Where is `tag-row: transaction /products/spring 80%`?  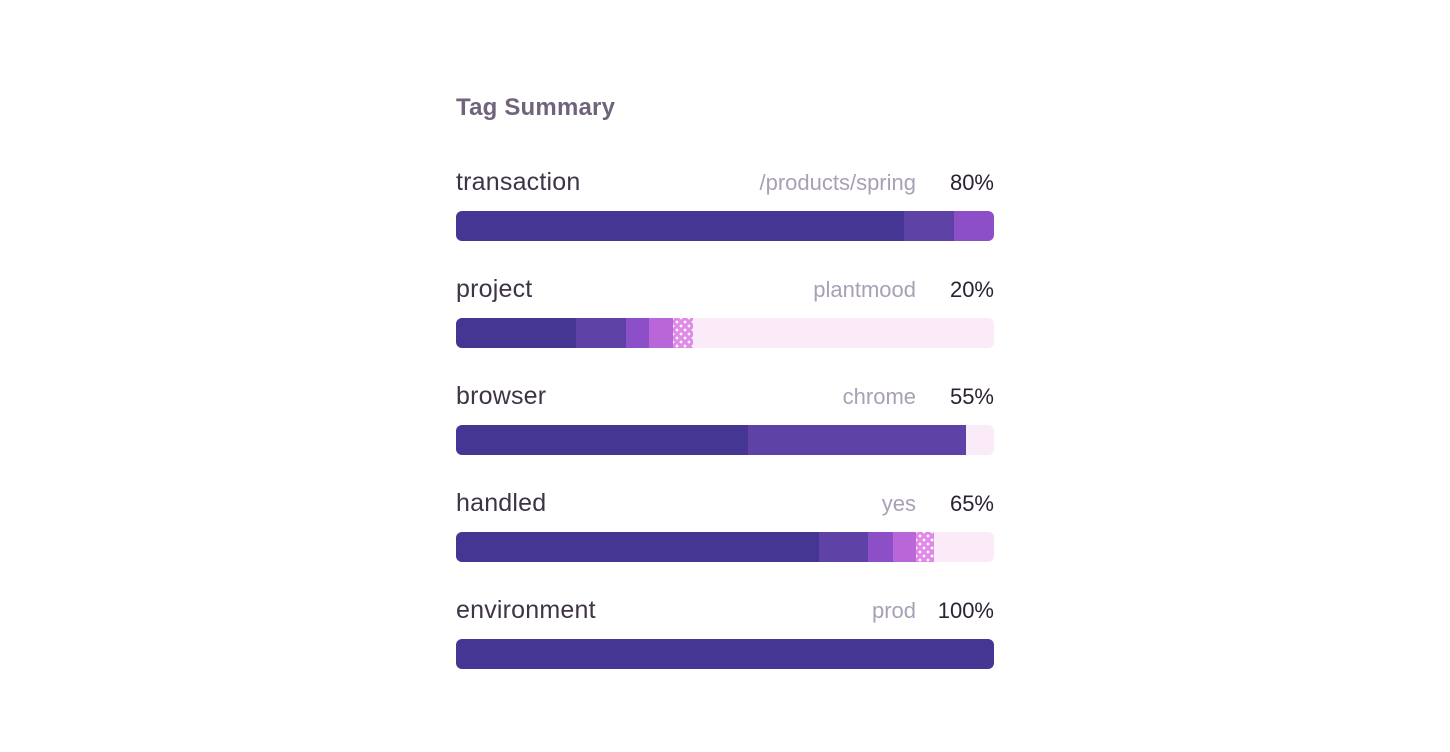 tag-row: transaction /products/spring 80% is located at coordinates (725, 204).